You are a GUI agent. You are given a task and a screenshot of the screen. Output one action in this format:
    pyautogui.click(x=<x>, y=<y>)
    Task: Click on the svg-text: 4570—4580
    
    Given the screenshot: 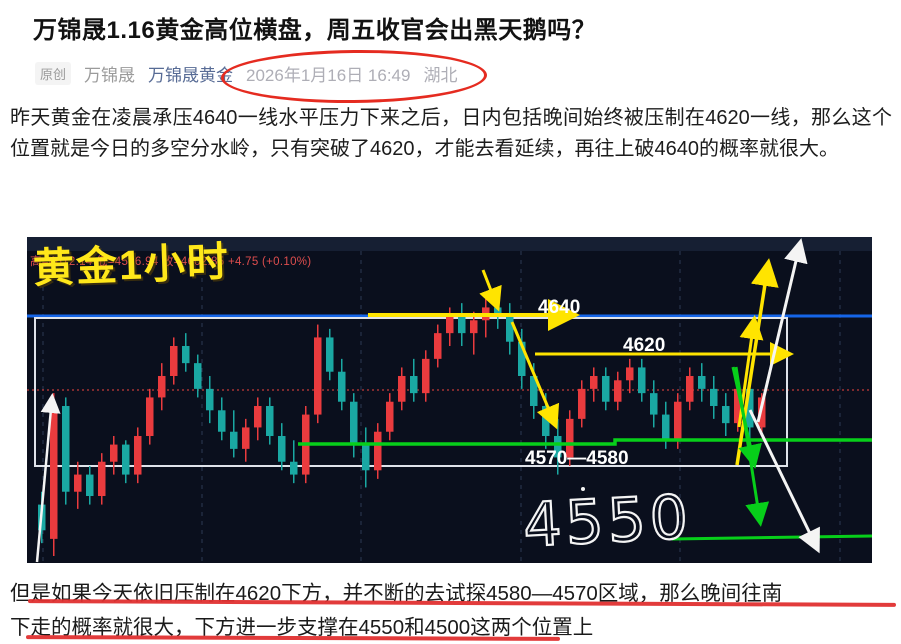 What is the action you would take?
    pyautogui.click(x=577, y=458)
    